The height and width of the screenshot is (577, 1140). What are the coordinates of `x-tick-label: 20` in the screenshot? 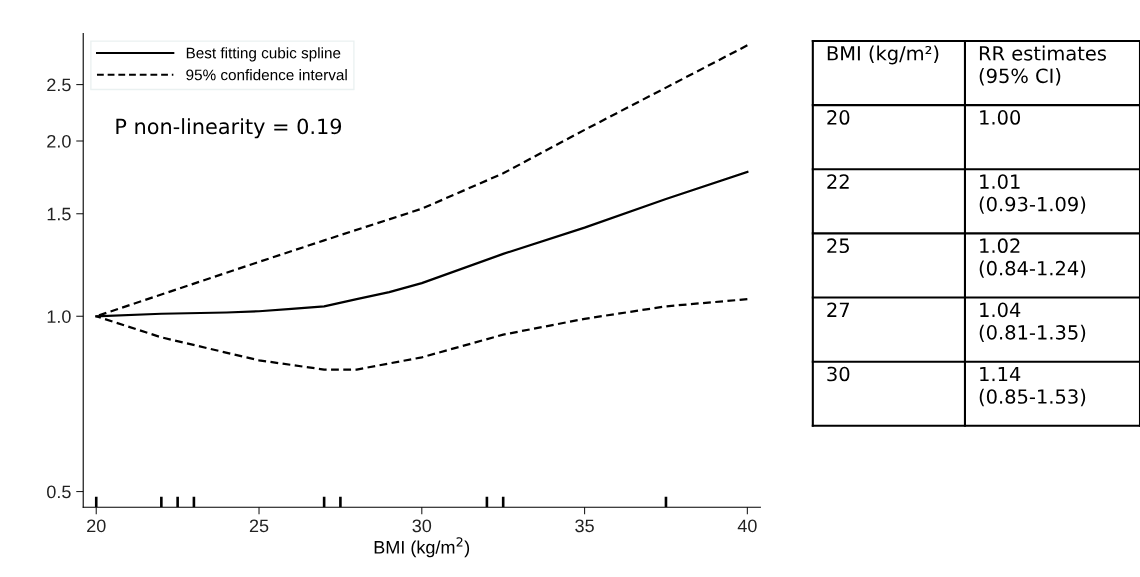 It's located at (96, 526).